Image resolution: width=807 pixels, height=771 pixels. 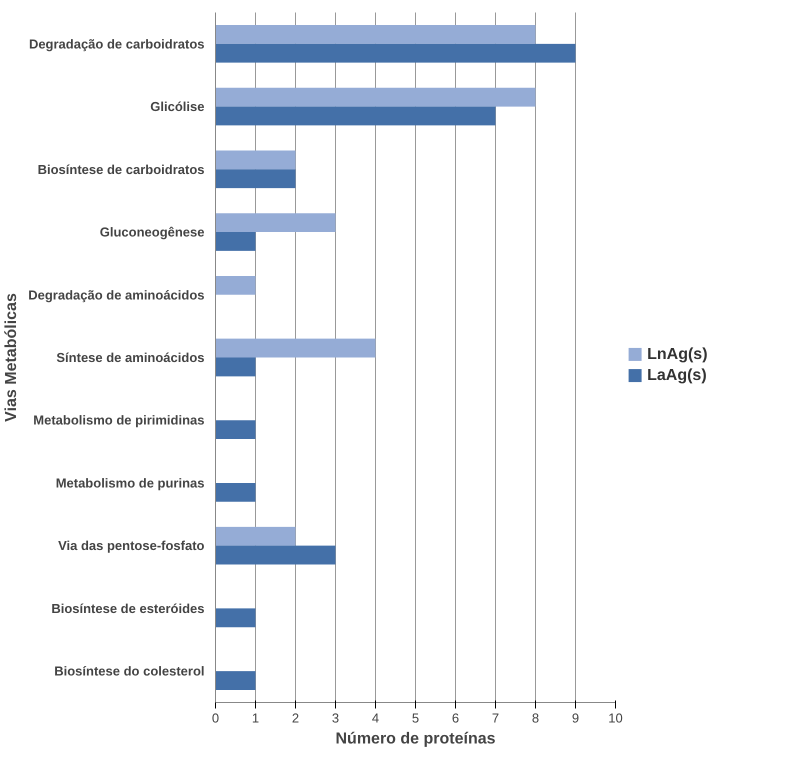 I want to click on y-tick-label: Biosíntese de esteróides, so click(x=128, y=608).